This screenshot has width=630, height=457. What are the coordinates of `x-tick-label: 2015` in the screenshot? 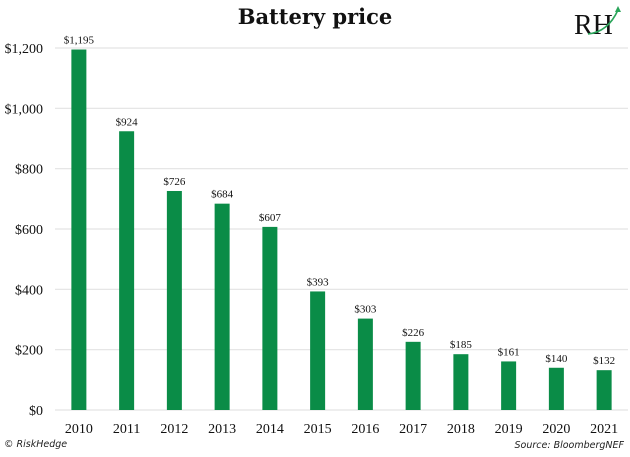 It's located at (318, 429).